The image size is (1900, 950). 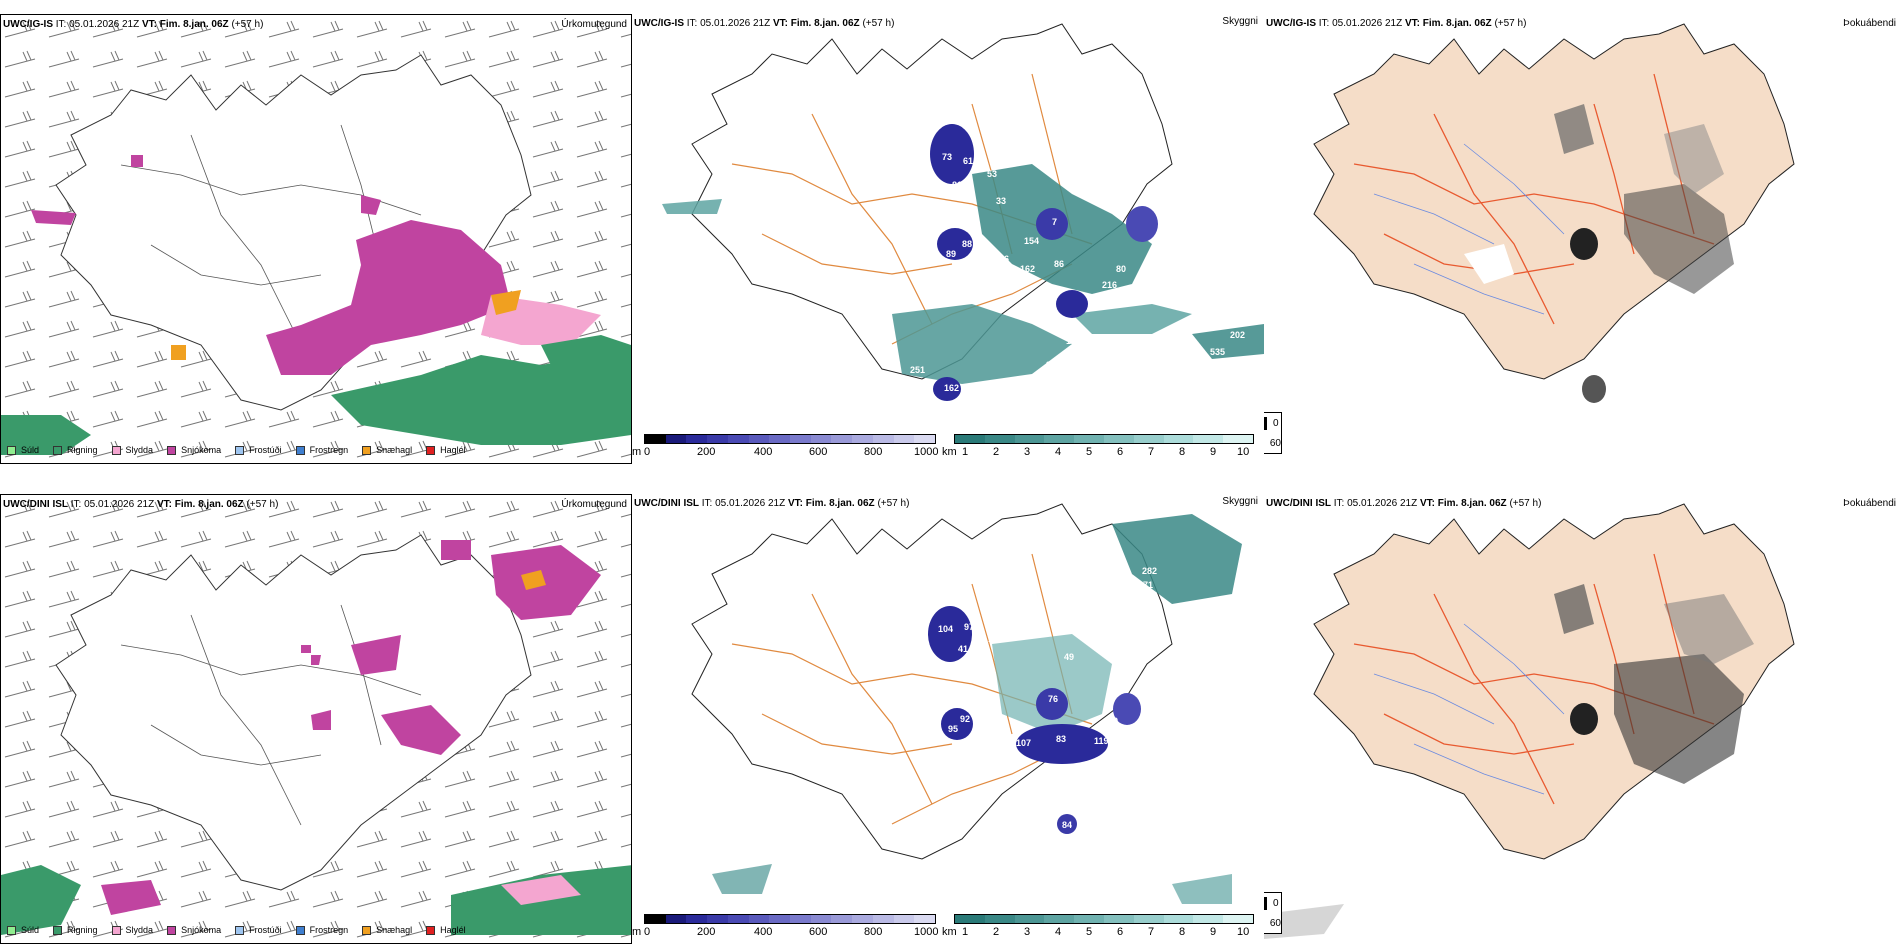 I want to click on vis-label: 89, so click(x=951, y=254).